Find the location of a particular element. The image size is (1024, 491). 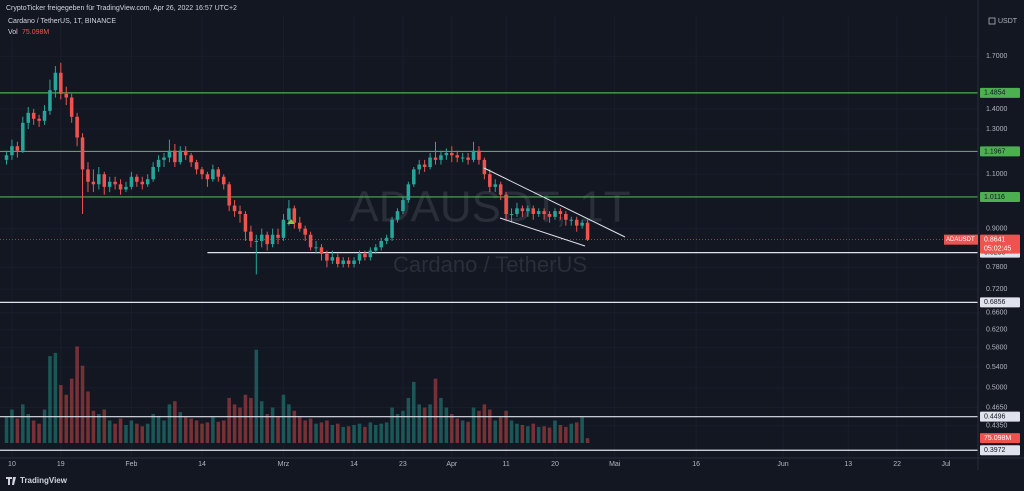

price-label: 1.0116 is located at coordinates (994, 197).